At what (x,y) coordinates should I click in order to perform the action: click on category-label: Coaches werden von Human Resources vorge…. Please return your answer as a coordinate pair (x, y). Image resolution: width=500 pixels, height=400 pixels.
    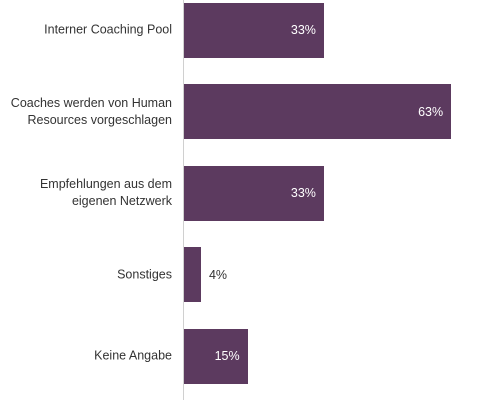
    Looking at the image, I should click on (91, 111).